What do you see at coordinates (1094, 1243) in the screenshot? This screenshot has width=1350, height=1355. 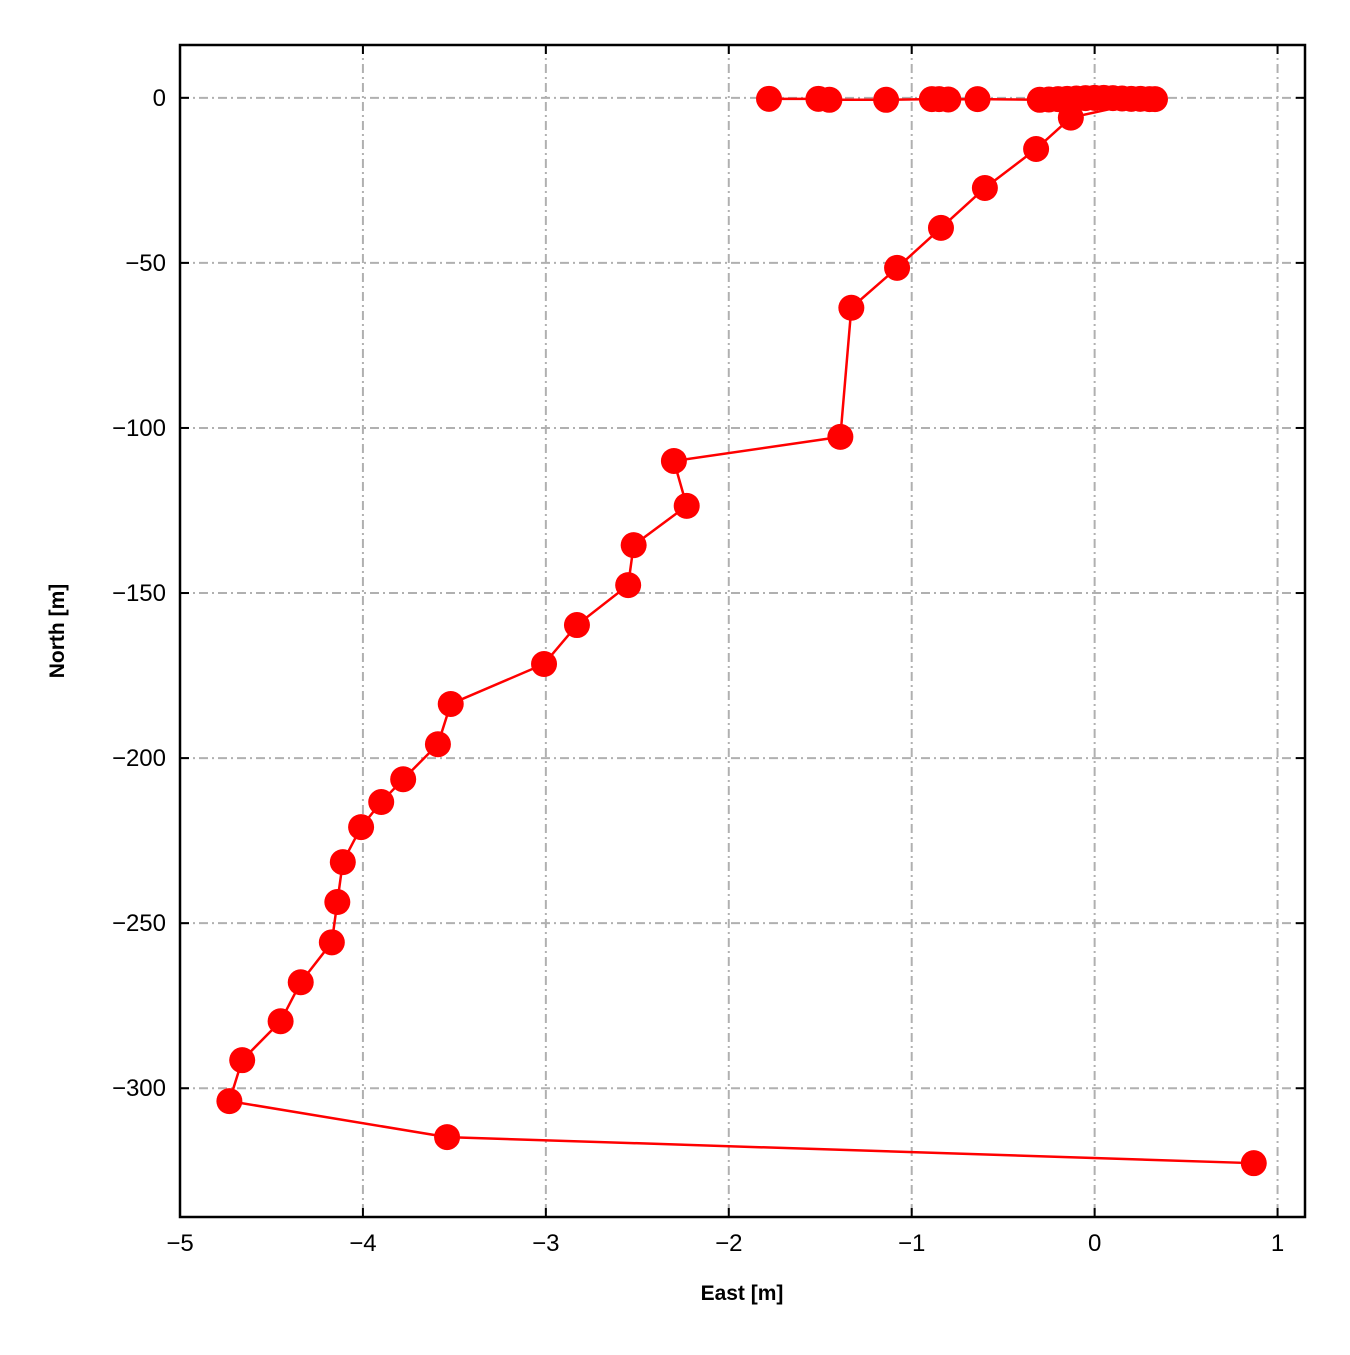 I see `x-tick-label: 0` at bounding box center [1094, 1243].